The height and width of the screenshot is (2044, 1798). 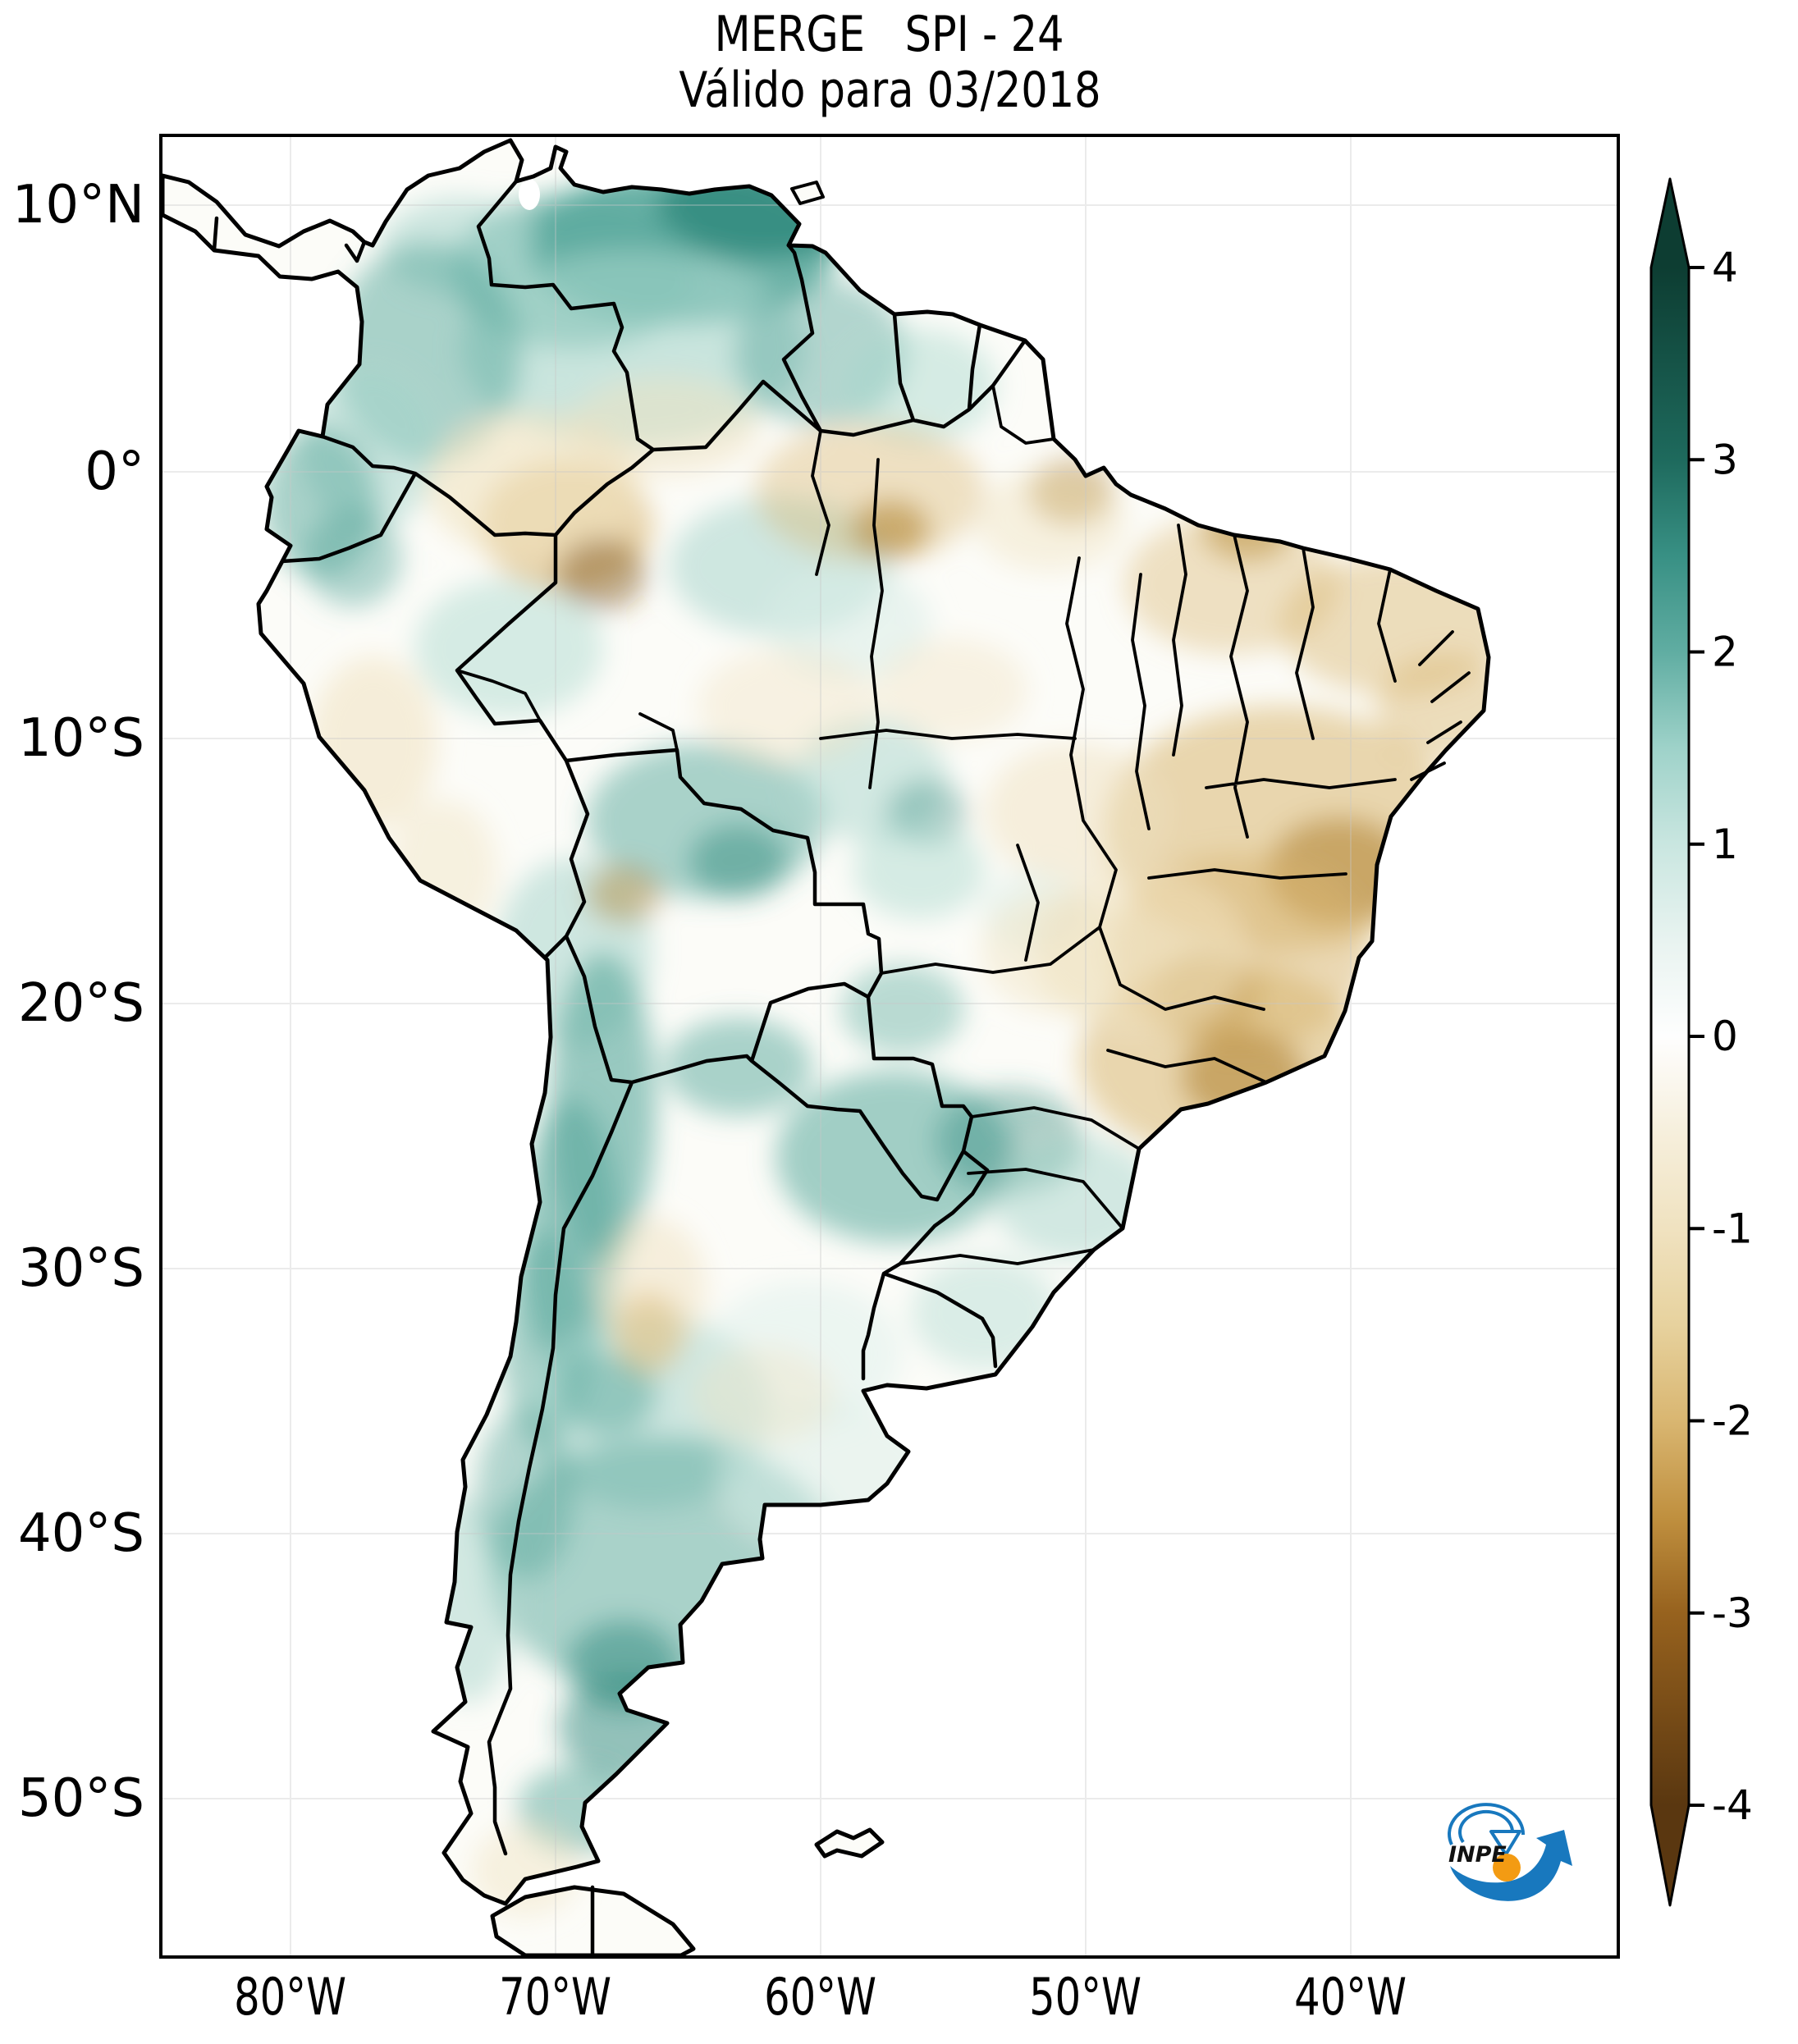 What do you see at coordinates (1732, 1228) in the screenshot?
I see `colorbar-tick-label: -1` at bounding box center [1732, 1228].